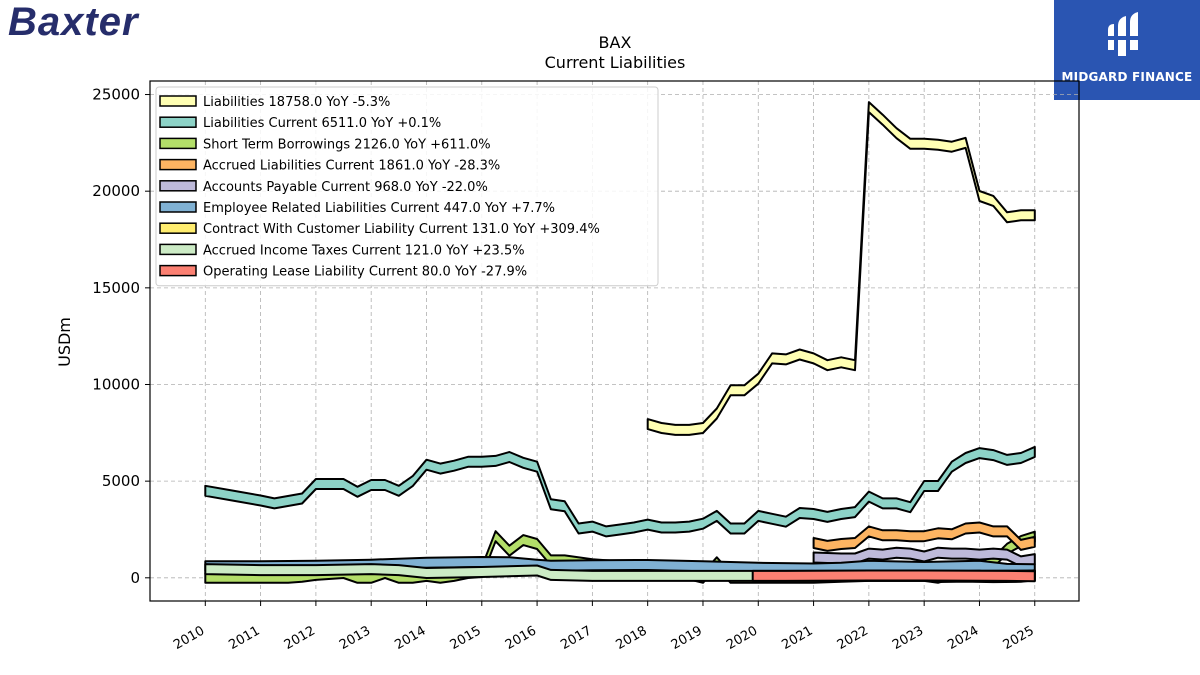 This screenshot has width=1200, height=675. I want to click on legend-entry: Short Term Borrowings 2126.0 YoY +611.0%, so click(347, 144).